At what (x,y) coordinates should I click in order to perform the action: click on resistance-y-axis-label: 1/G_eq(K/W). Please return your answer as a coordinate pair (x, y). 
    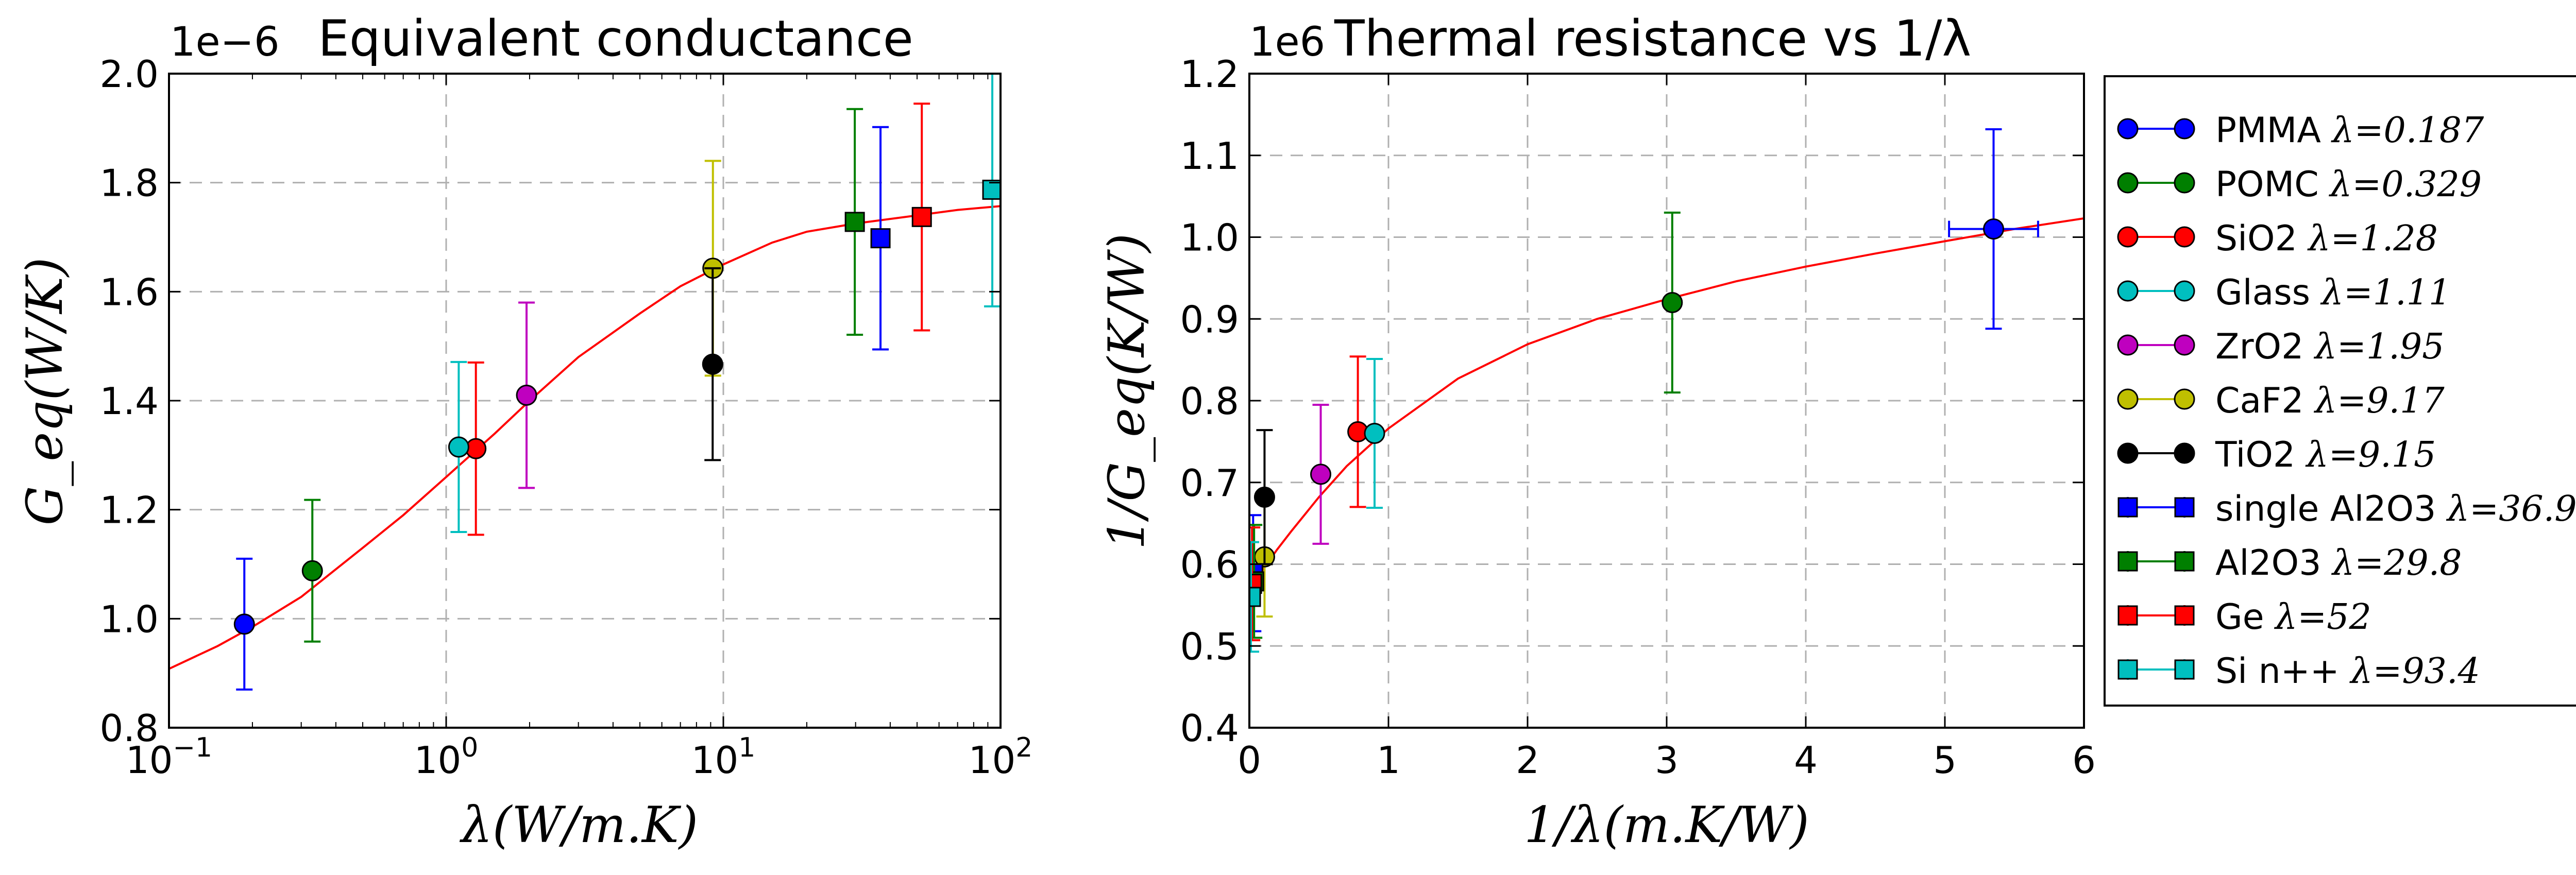
    Looking at the image, I should click on (1127, 391).